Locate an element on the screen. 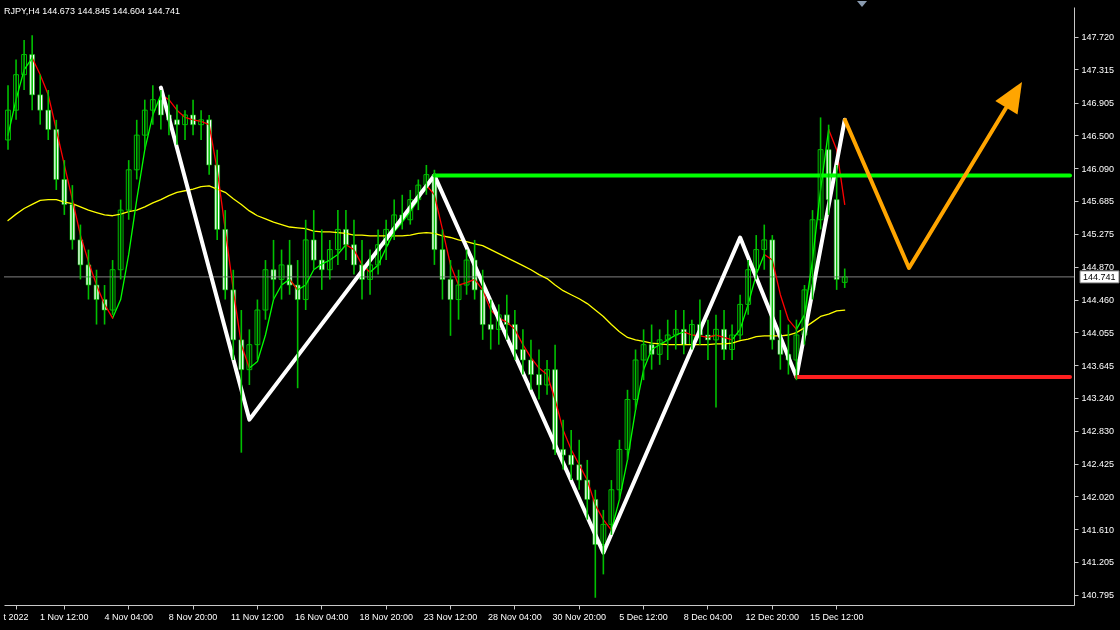 The image size is (1120, 630). x-tick-label: 5 Dec 12:00 is located at coordinates (643, 616).